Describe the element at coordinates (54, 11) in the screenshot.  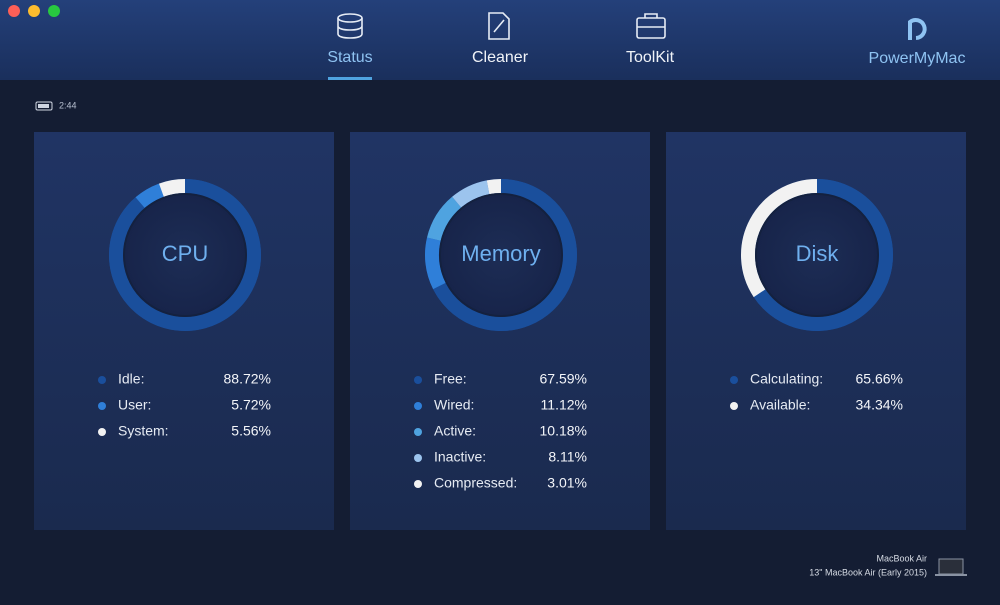
I see `zoom-button` at that location.